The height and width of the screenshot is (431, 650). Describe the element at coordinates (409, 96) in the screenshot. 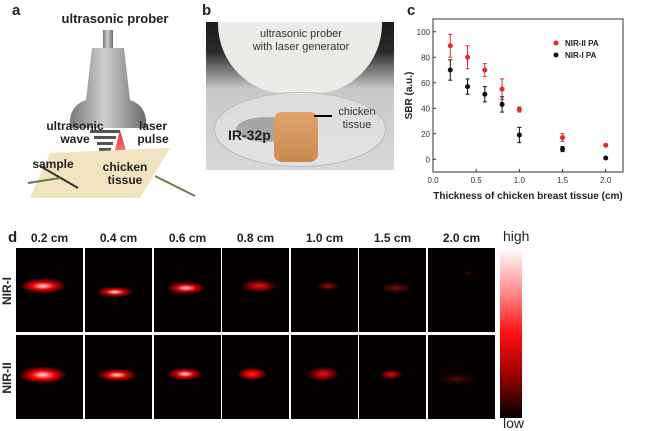

I see `y-axis-label: SBR (a.u.)` at that location.